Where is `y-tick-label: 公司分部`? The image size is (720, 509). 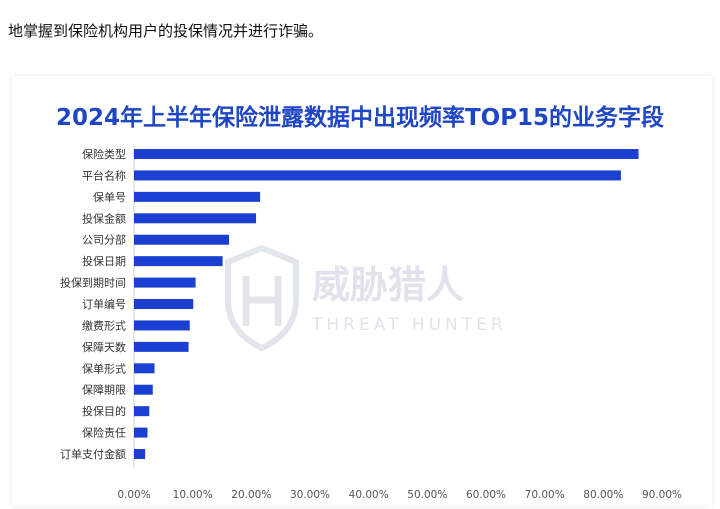 y-tick-label: 公司分部 is located at coordinates (104, 240).